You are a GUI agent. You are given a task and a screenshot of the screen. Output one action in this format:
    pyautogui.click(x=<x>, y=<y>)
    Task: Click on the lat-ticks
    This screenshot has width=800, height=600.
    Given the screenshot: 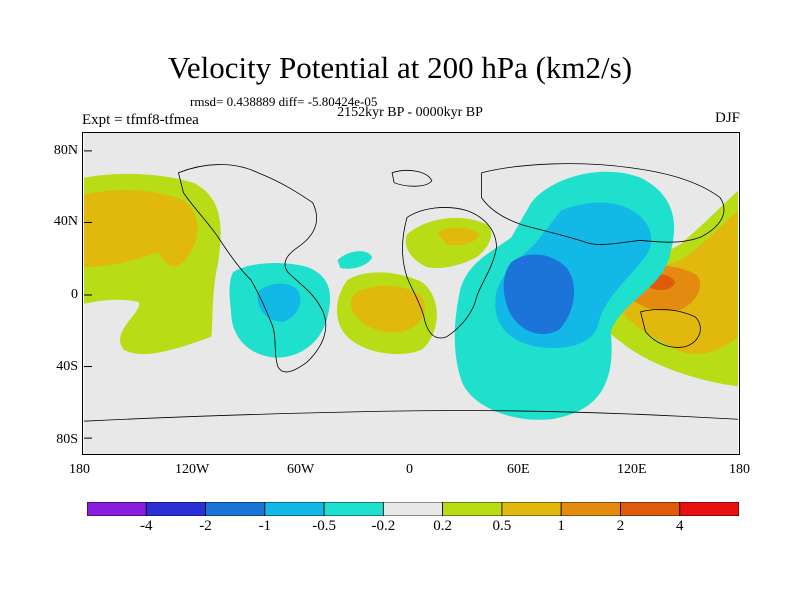 What is the action you would take?
    pyautogui.click(x=88, y=294)
    